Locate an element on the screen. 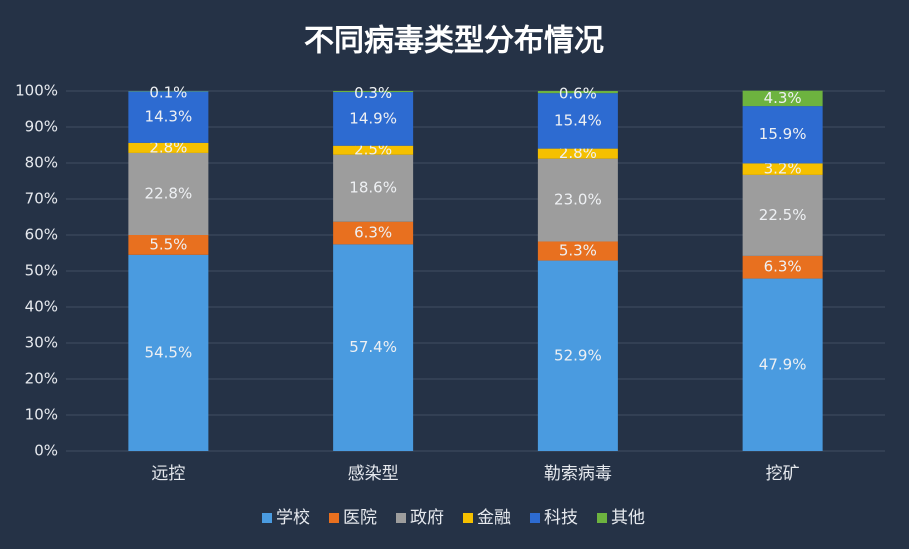  x-tick-label: 勒索病毒 is located at coordinates (578, 474).